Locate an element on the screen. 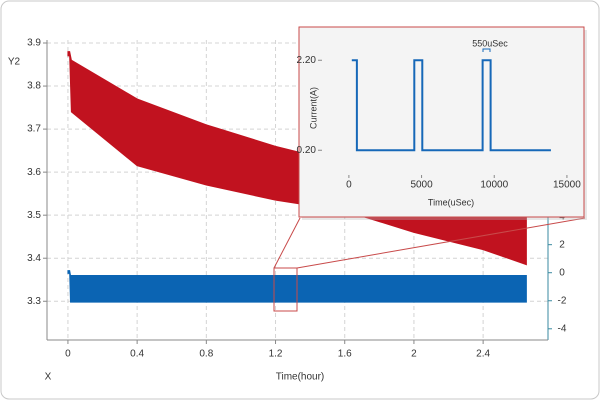 This screenshot has width=600, height=405. y2-tick-label: -4 is located at coordinates (562, 328).